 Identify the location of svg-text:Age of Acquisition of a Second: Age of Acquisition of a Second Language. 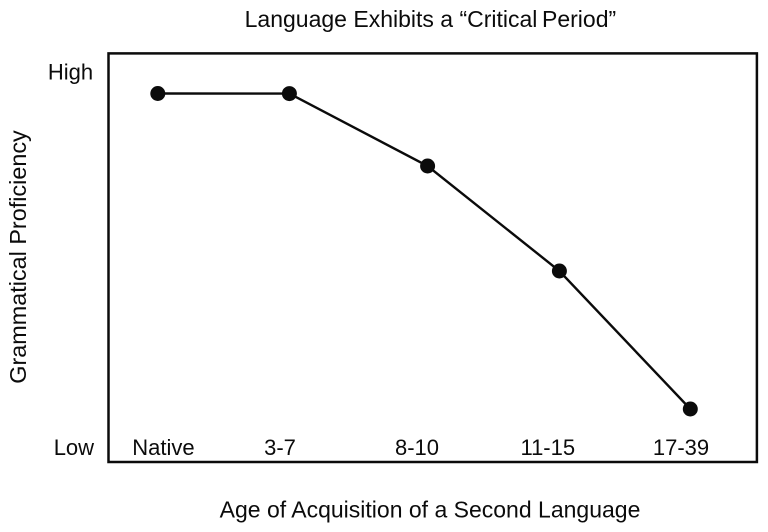
(430, 509).